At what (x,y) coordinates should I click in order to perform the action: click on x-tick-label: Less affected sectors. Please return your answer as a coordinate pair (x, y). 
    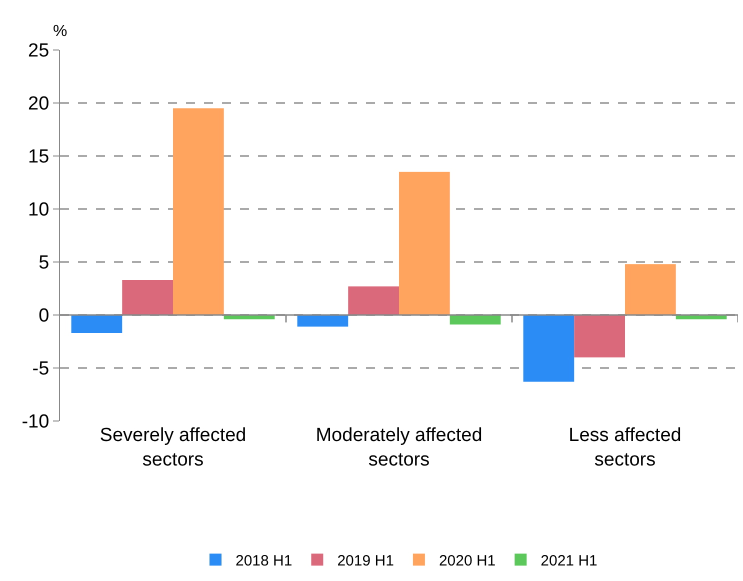
    Looking at the image, I should click on (625, 448).